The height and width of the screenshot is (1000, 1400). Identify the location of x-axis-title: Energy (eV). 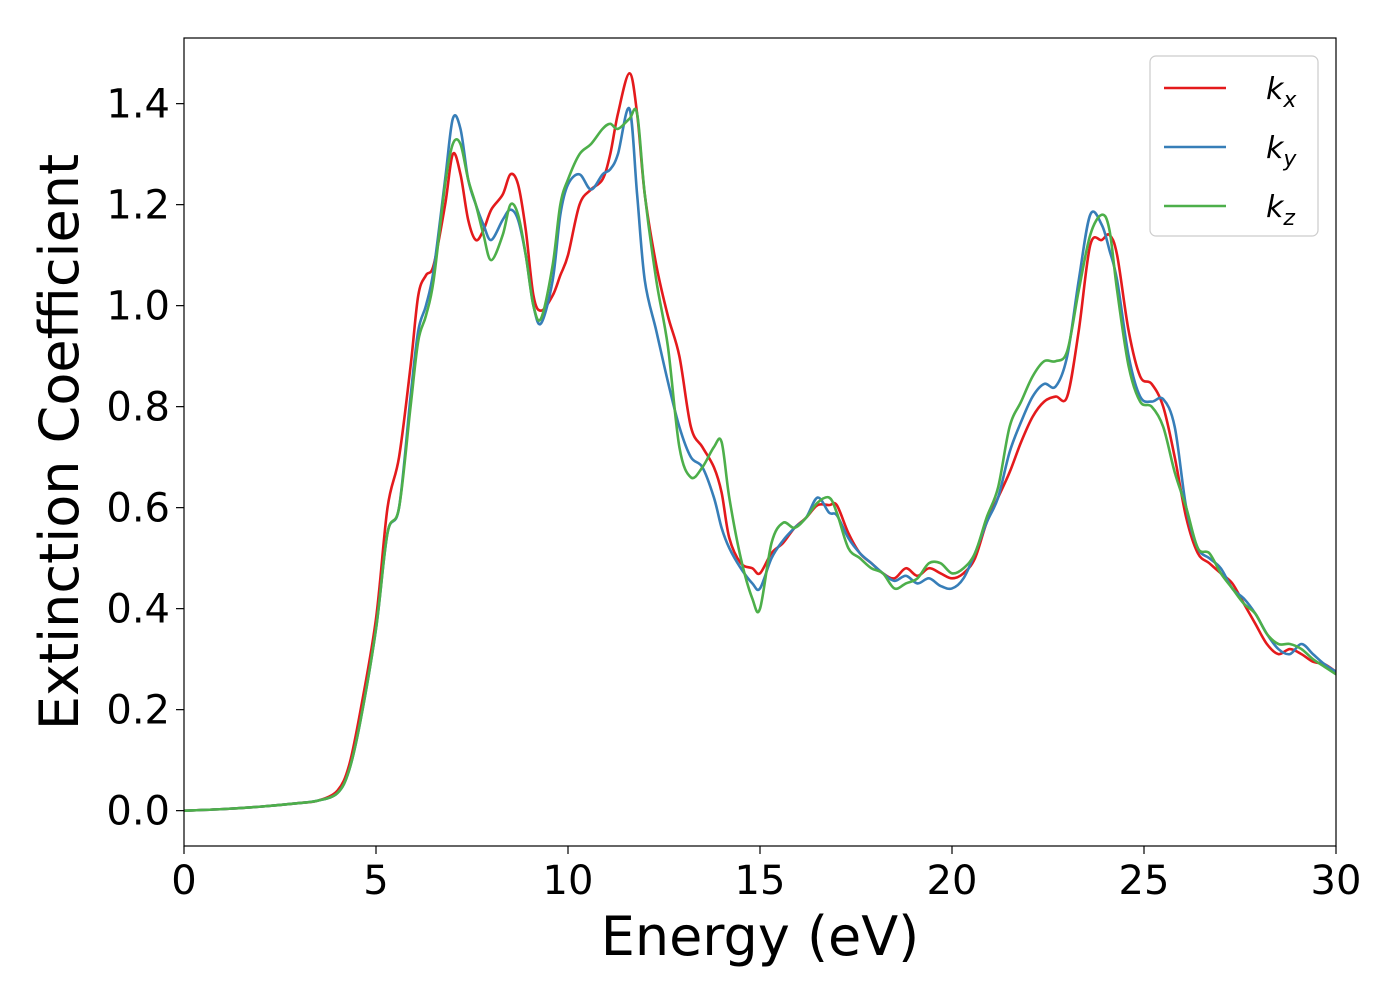
(760, 936).